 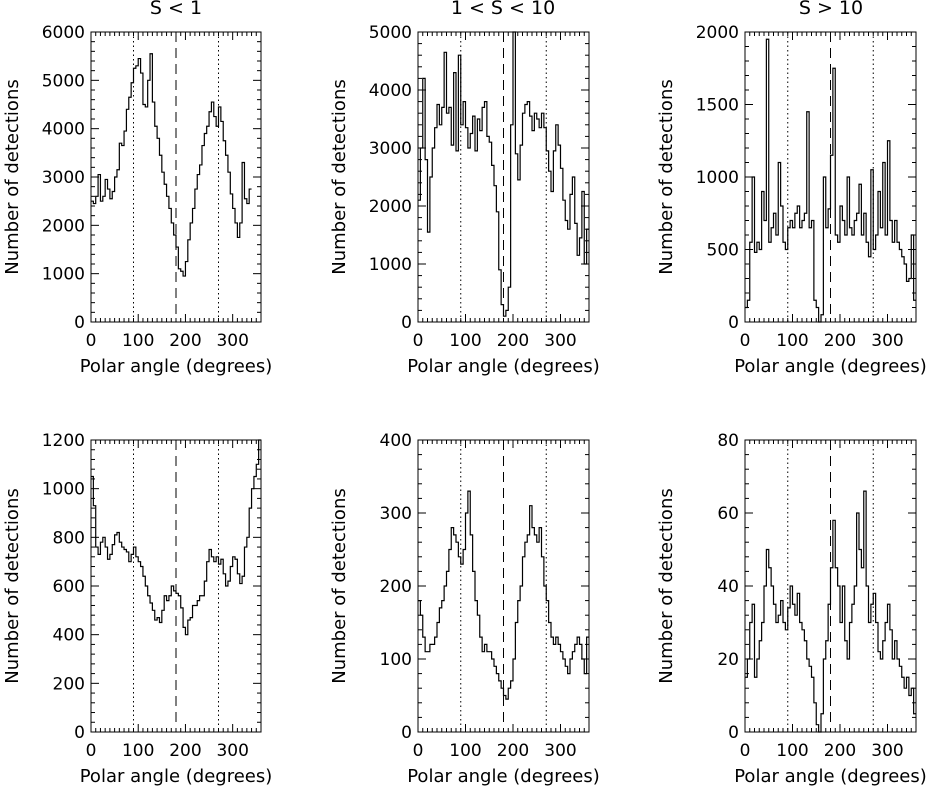 I want to click on y-tick-label: 80, so click(x=728, y=441).